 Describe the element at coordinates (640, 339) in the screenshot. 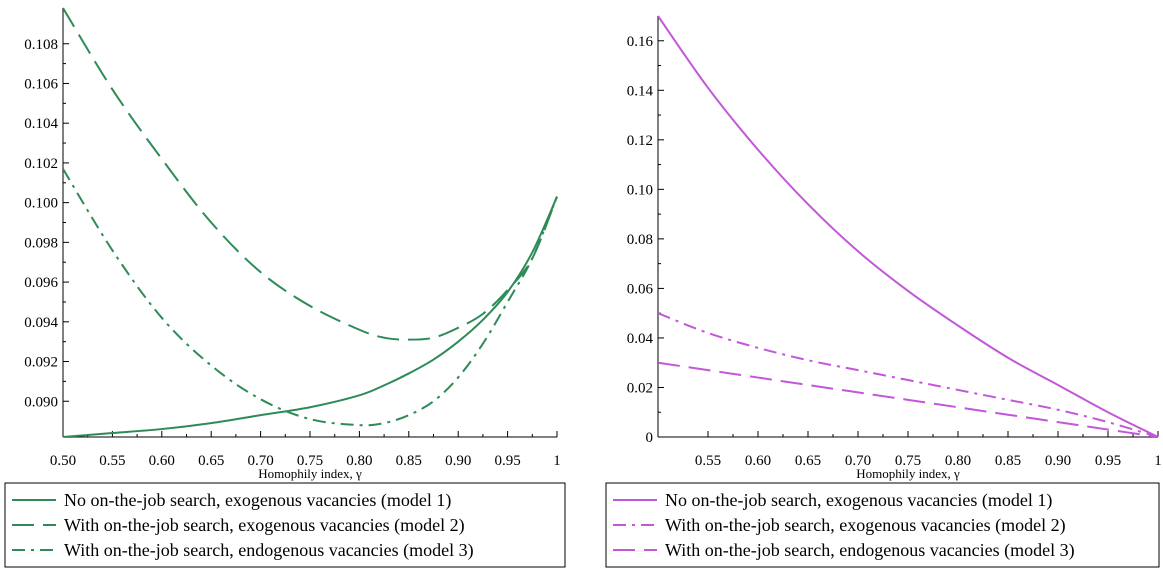

I see `right-y-tick-label: 0.04` at that location.